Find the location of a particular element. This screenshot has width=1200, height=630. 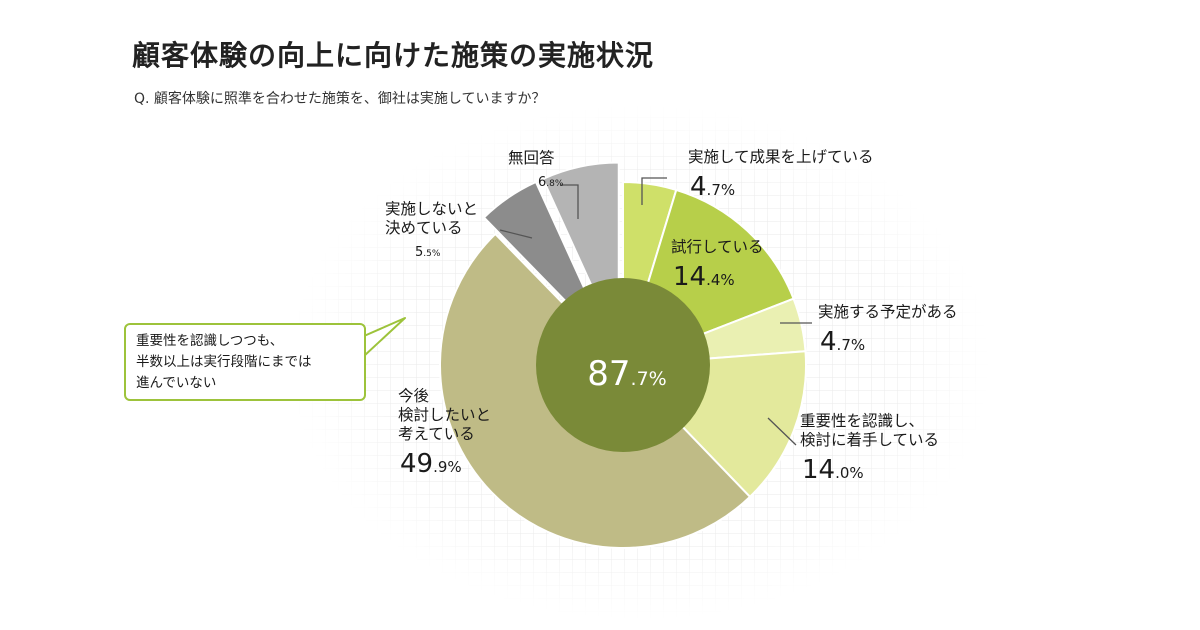

slice-1-leader-line is located at coordinates (654, 191).